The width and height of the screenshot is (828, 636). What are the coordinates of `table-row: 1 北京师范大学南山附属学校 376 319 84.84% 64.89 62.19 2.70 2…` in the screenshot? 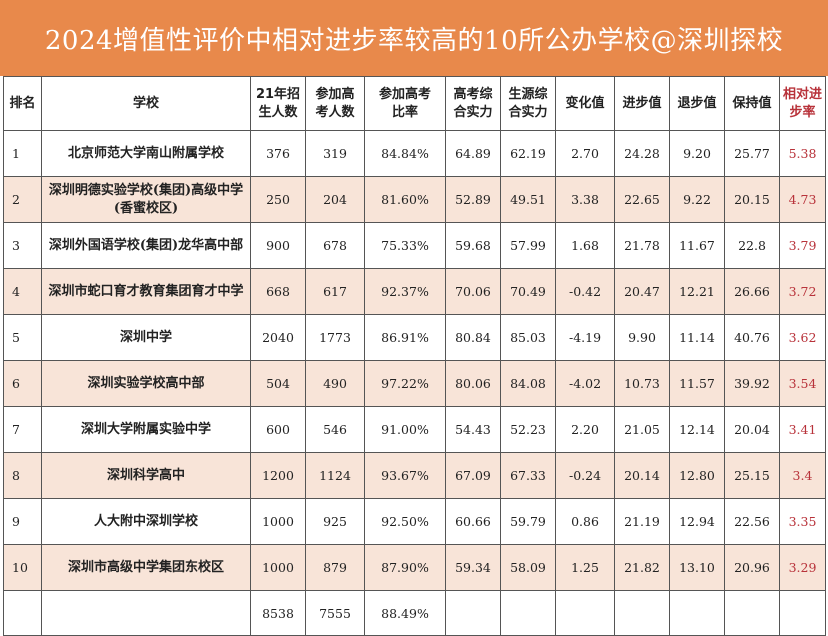 It's located at (414, 153).